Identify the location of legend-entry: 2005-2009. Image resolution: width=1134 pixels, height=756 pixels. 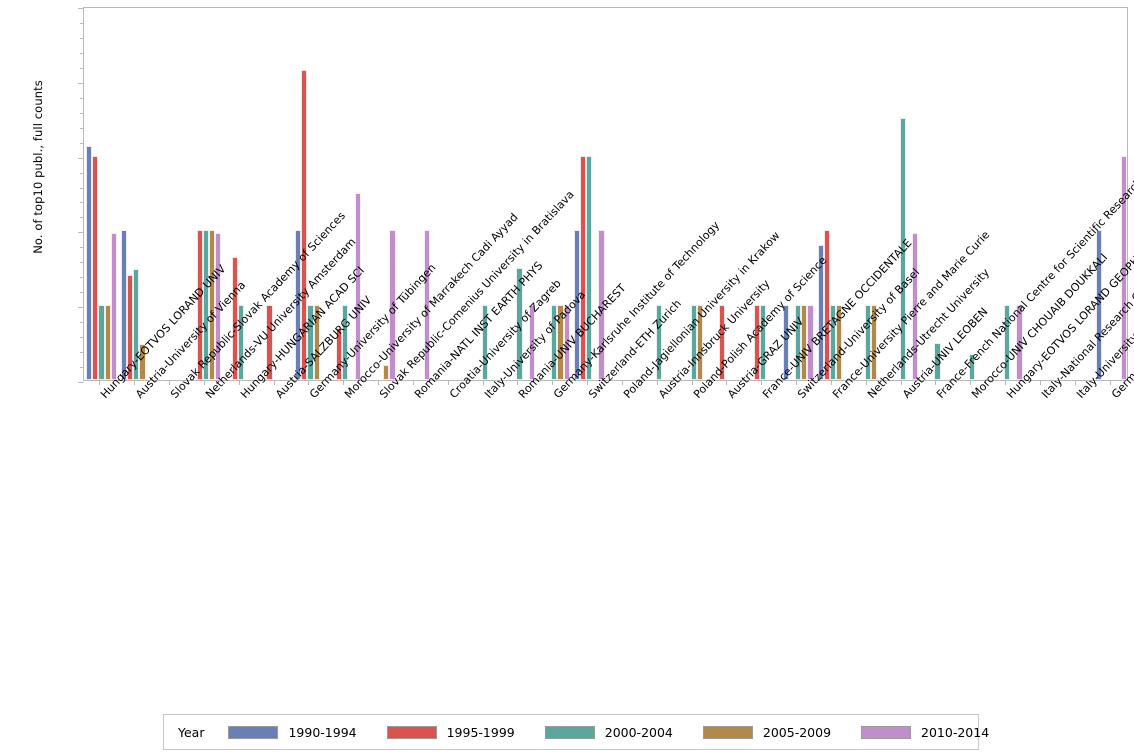
(767, 732).